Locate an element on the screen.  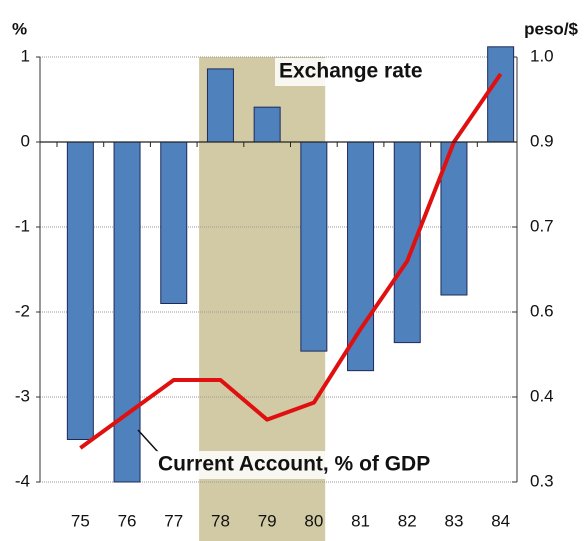
y2-tick-label: 0.9 is located at coordinates (542, 140).